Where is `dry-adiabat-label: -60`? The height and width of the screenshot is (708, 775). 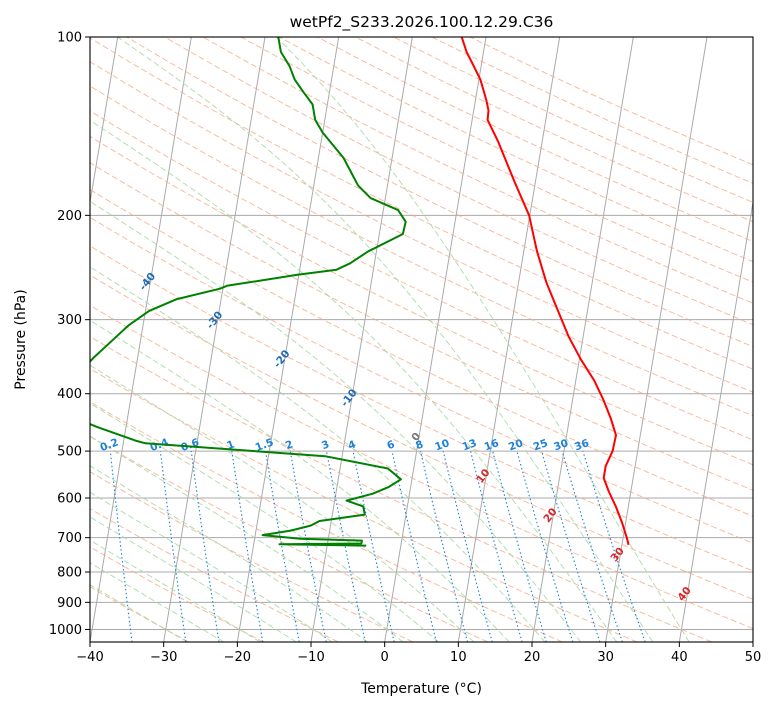 dry-adiabat-label: -60 is located at coordinates (13, 205).